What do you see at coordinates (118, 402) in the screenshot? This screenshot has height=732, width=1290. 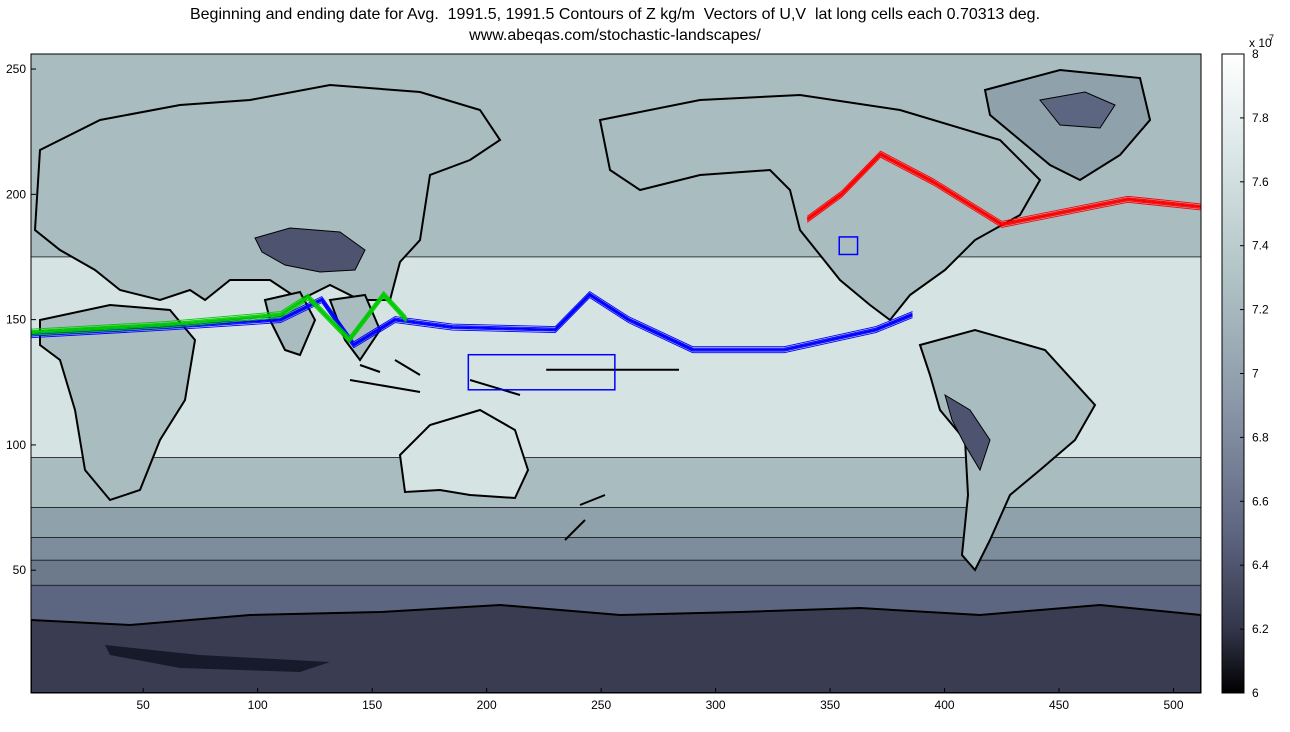 I see `africa-outline` at bounding box center [118, 402].